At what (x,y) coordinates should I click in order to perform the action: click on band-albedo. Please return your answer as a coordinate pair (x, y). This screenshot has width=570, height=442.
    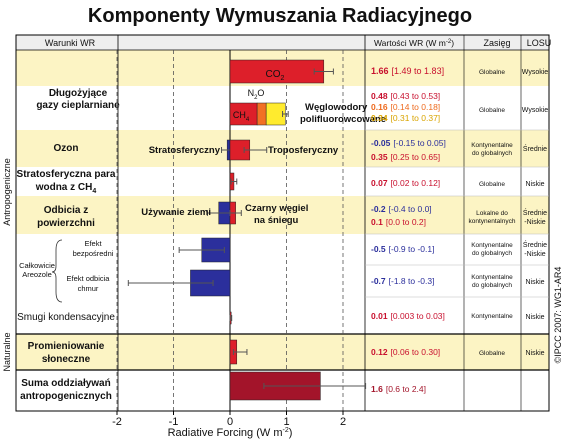
    Looking at the image, I should click on (282, 215).